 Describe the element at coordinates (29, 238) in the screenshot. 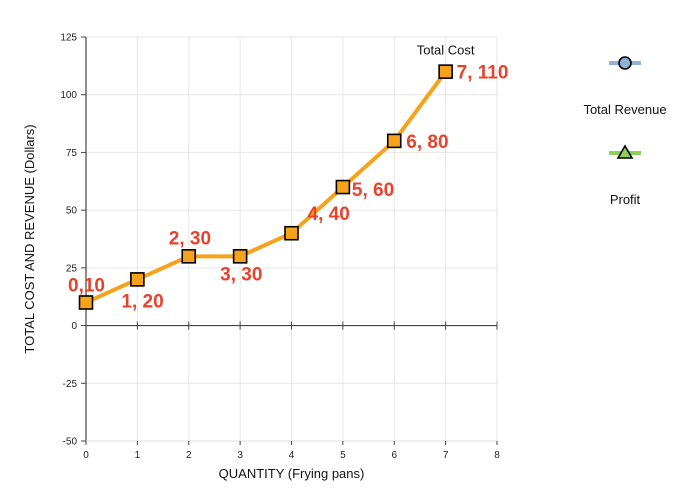

I see `y-axis-title: TOTAL COST AND REVENUE (Dollars)` at that location.